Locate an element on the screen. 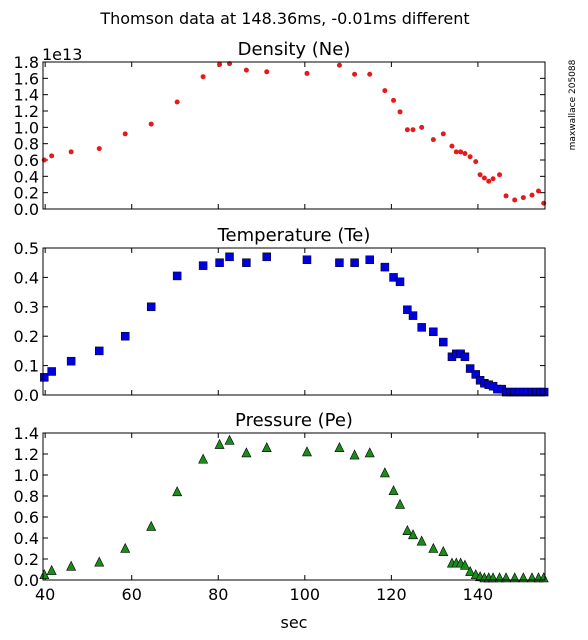  density-ytick-label: 0.6 is located at coordinates (26, 160).